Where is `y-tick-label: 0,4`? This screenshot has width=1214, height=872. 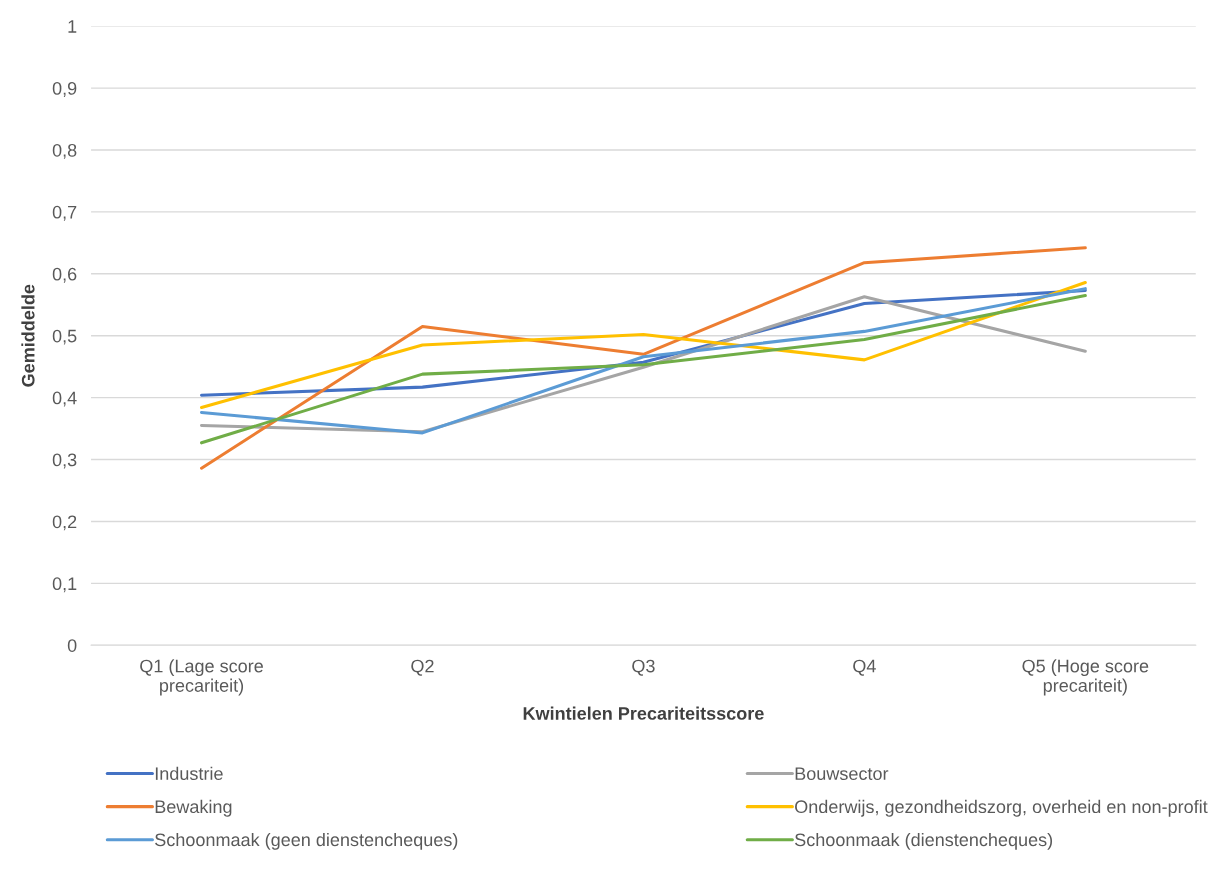 y-tick-label: 0,4 is located at coordinates (64, 399).